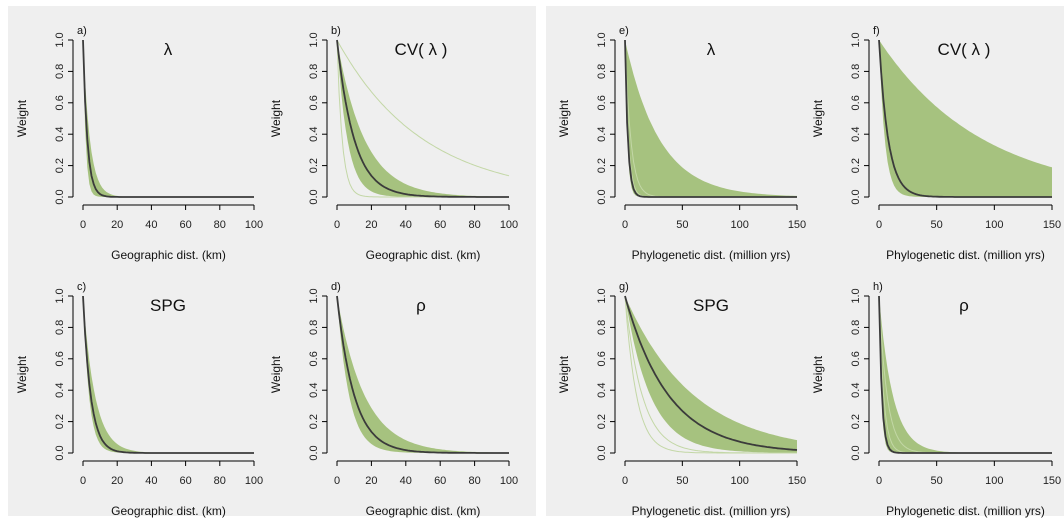 The width and height of the screenshot is (1064, 519). What do you see at coordinates (336, 31) in the screenshot?
I see `panel-letter-b: b)` at bounding box center [336, 31].